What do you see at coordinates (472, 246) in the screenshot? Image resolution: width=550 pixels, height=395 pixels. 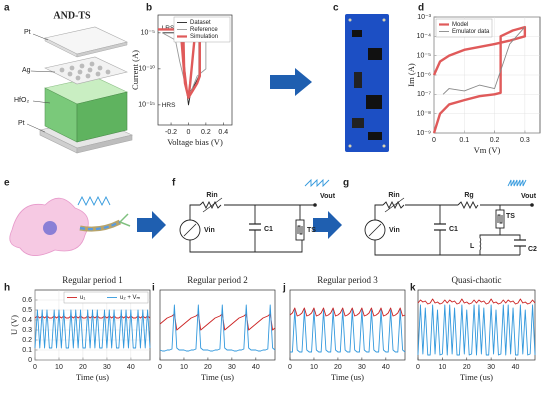 I see `component-label: L` at bounding box center [472, 246].